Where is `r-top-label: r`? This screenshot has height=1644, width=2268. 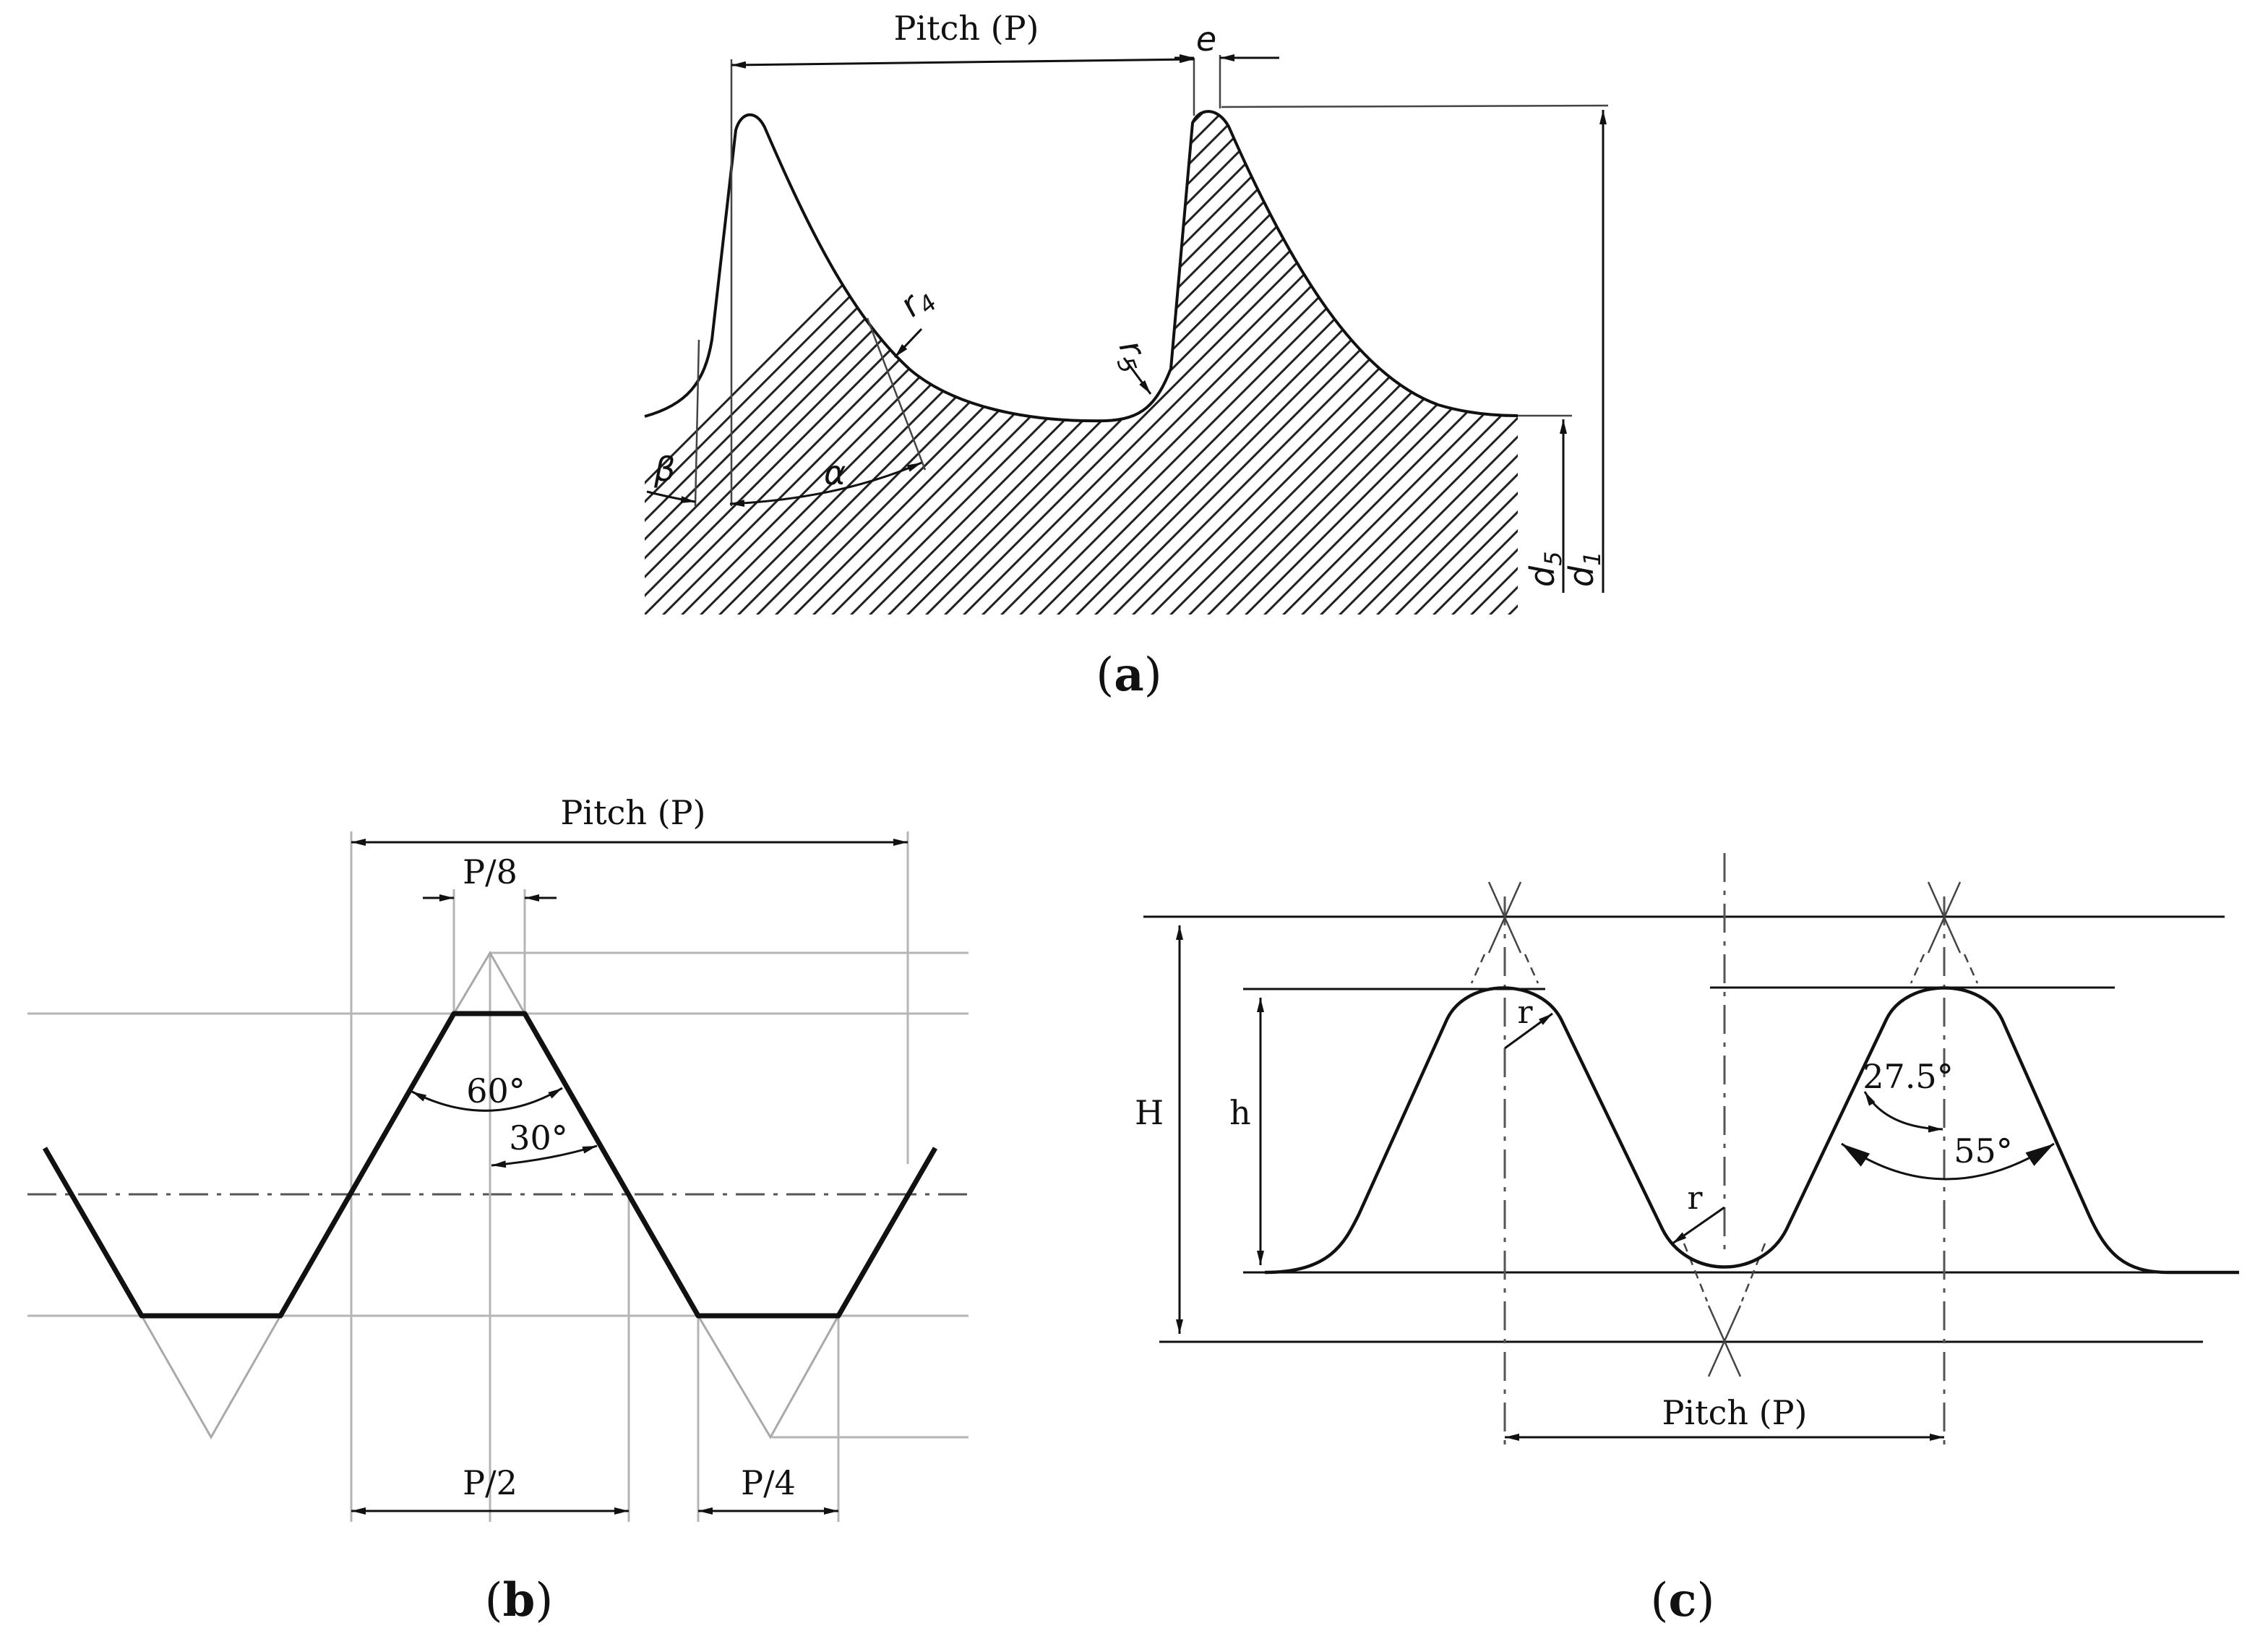
r-top-label: r is located at coordinates (1525, 1012).